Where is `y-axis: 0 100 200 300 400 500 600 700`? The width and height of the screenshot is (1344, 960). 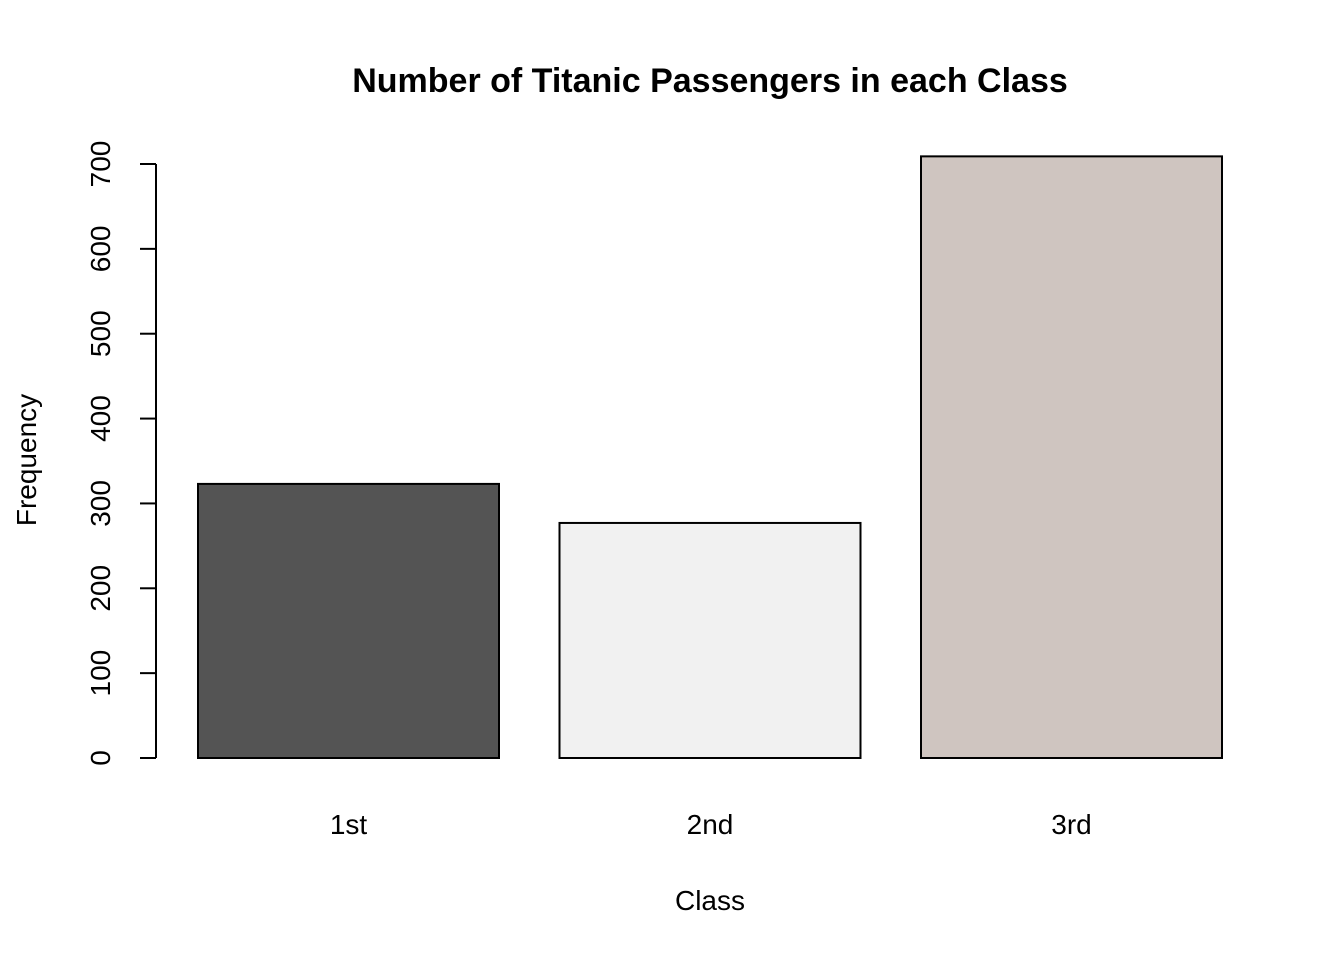 y-axis: 0 100 200 300 400 500 600 700 is located at coordinates (121, 453).